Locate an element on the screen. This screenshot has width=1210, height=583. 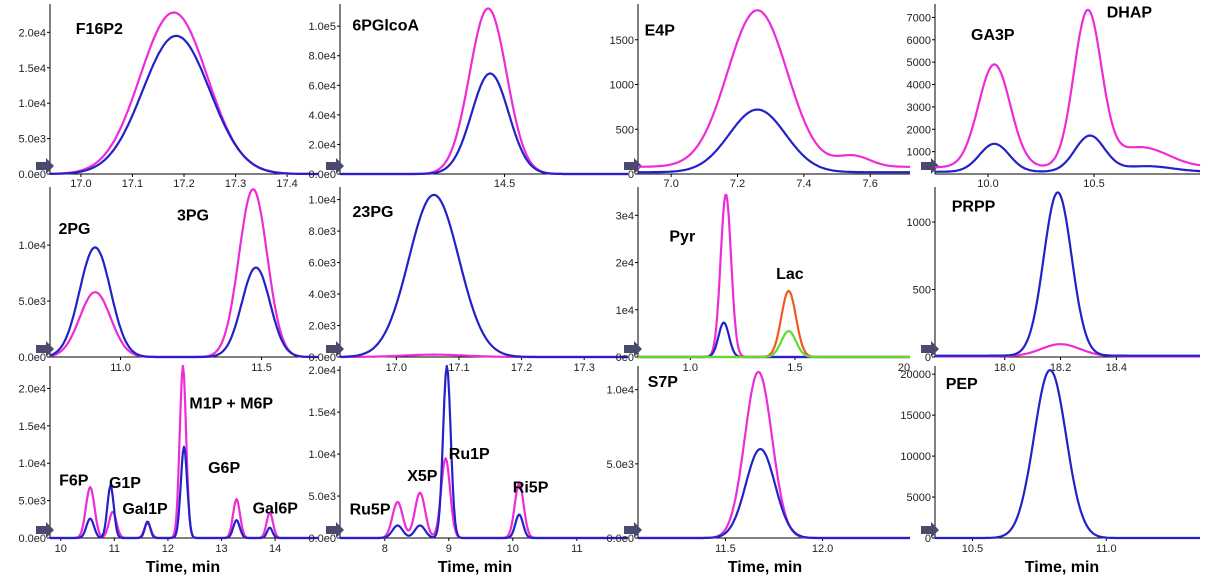
y-tick-label: 2000 is located at coordinates (919, 130).